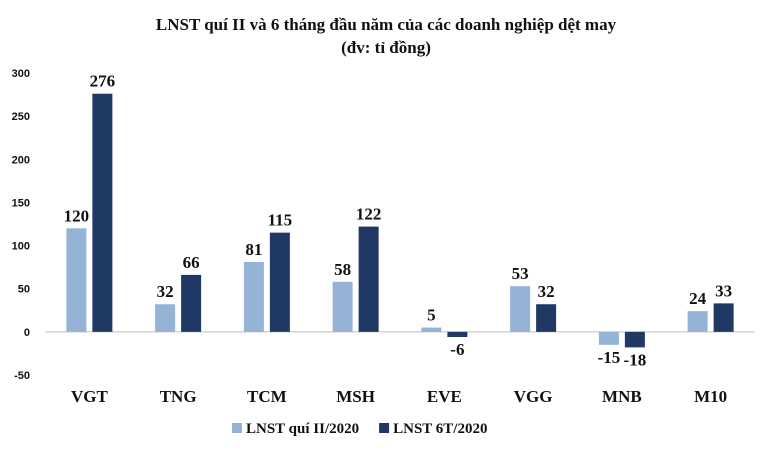  I want to click on category-label-tcm: TCM, so click(267, 396).